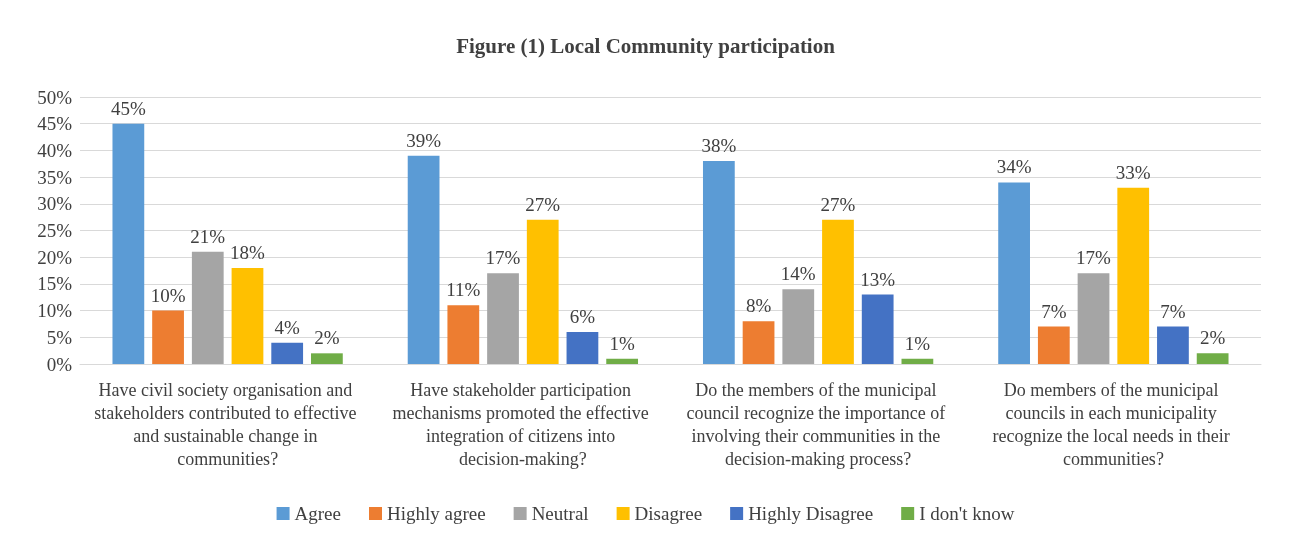  What do you see at coordinates (55, 124) in the screenshot?
I see `y-tick-label: 45%` at bounding box center [55, 124].